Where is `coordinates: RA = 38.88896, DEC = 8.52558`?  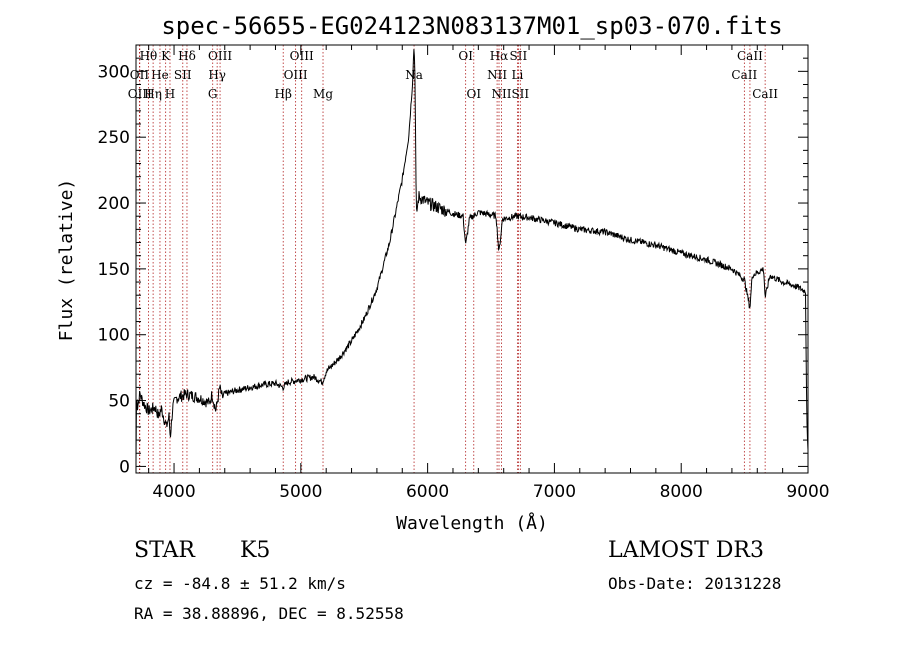
coordinates: RA = 38.88896, DEC = 8.52558 is located at coordinates (269, 613).